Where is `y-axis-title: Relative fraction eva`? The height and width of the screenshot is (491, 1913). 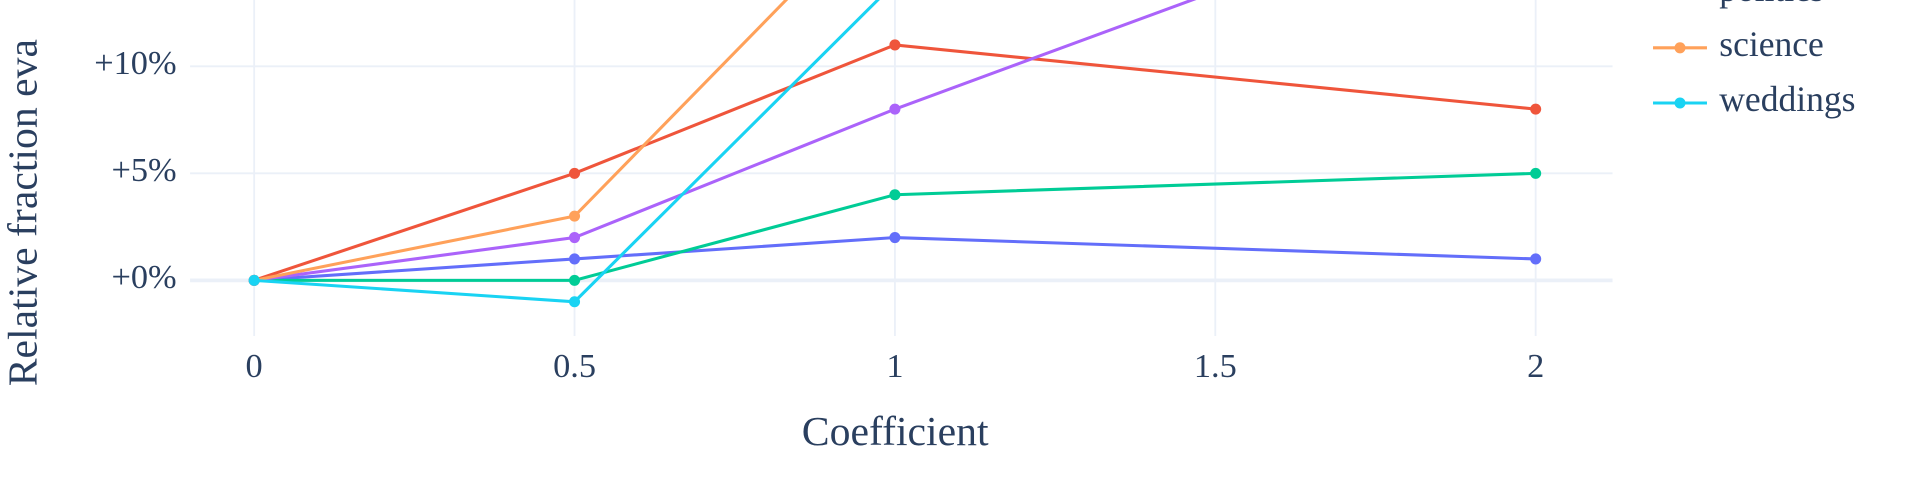 y-axis-title: Relative fraction eva is located at coordinates (24, 212).